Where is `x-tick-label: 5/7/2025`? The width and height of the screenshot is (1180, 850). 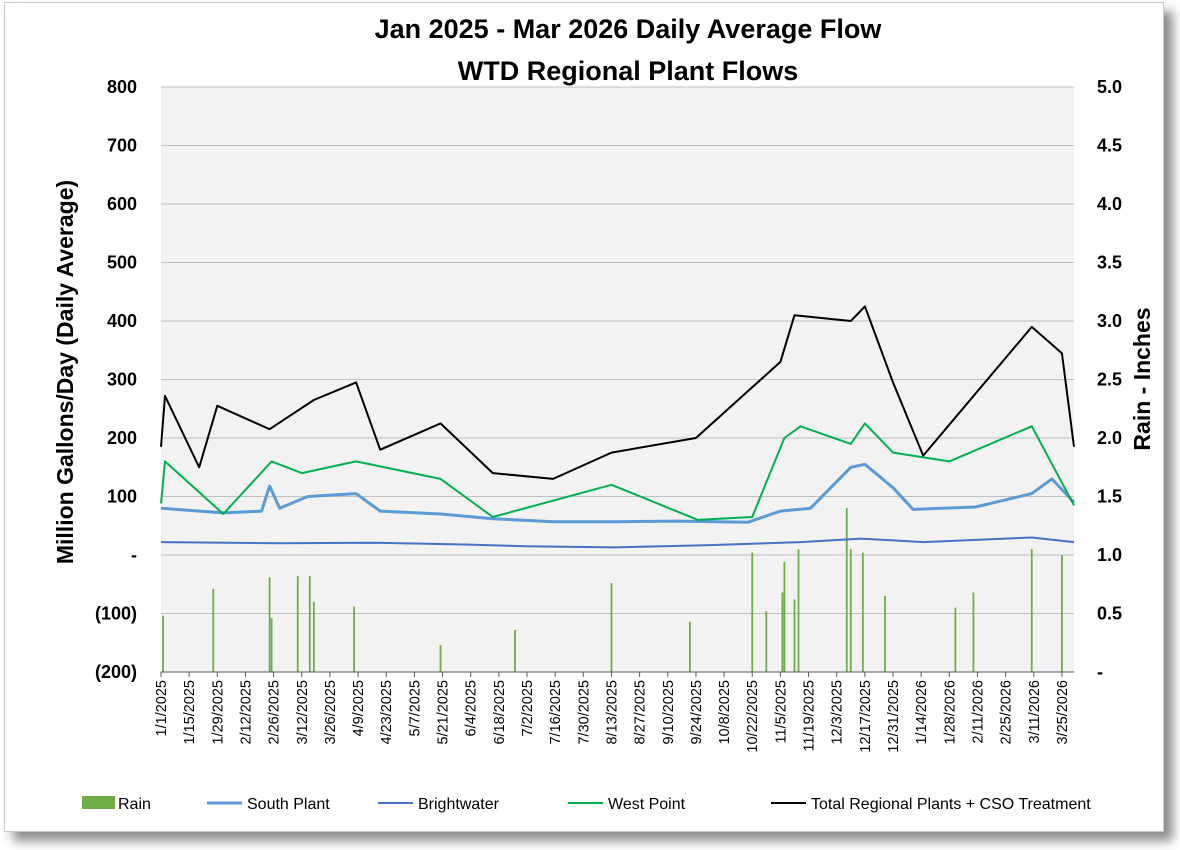
x-tick-label: 5/7/2025 is located at coordinates (415, 708).